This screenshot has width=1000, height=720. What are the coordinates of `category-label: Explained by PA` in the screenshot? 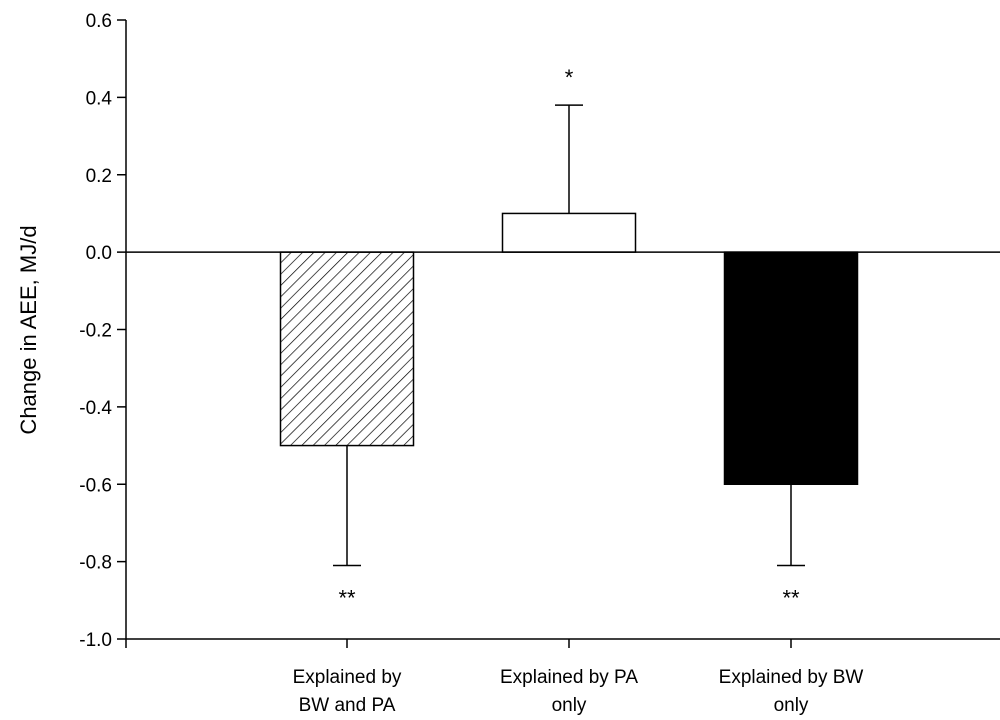 It's located at (569, 677).